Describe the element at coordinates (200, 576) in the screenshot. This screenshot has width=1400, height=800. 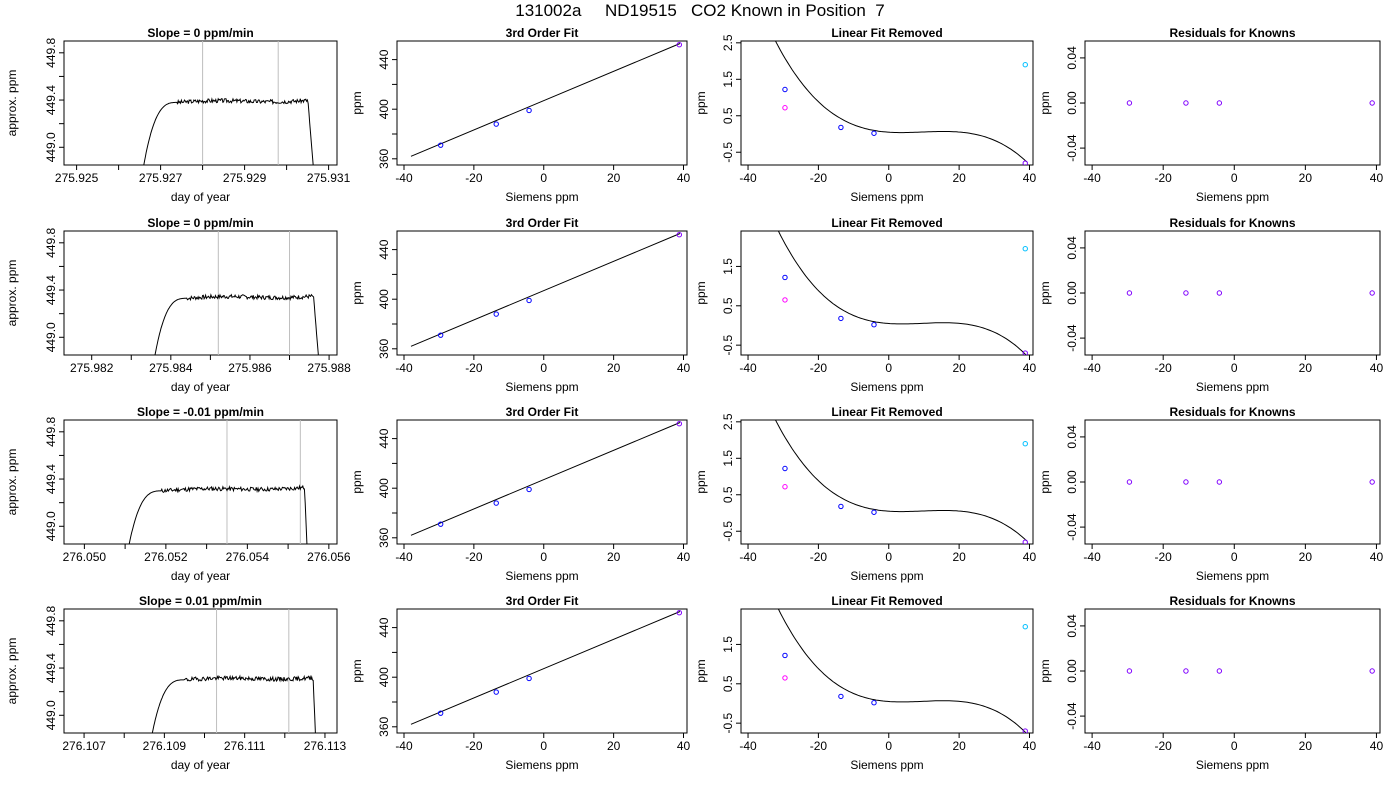
I see `x-axis-label: day of year` at that location.